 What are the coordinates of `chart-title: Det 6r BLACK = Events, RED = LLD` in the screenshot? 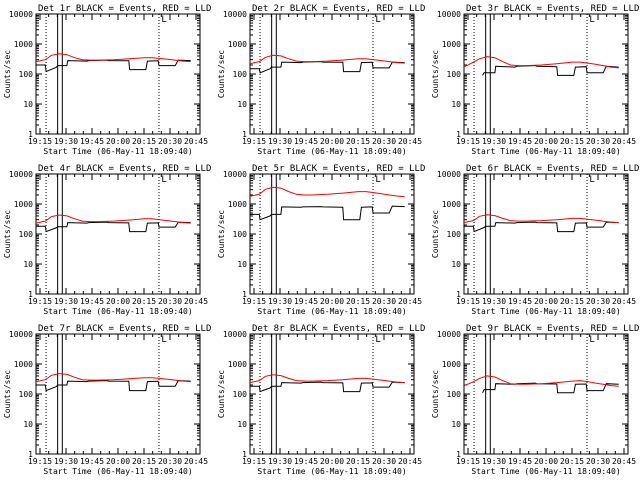 It's located at (552, 169).